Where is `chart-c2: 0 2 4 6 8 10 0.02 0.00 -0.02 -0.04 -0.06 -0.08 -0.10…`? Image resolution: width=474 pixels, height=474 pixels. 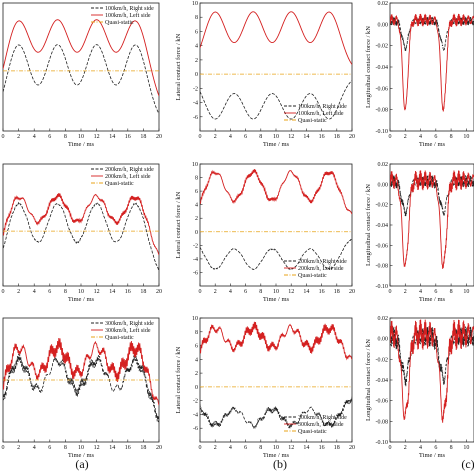
chart-c2: 0 2 4 6 8 10 0.02 0.00 -0.02 -0.04 -0.06 -0.08 -0.10… is located at coordinates (419, 232).